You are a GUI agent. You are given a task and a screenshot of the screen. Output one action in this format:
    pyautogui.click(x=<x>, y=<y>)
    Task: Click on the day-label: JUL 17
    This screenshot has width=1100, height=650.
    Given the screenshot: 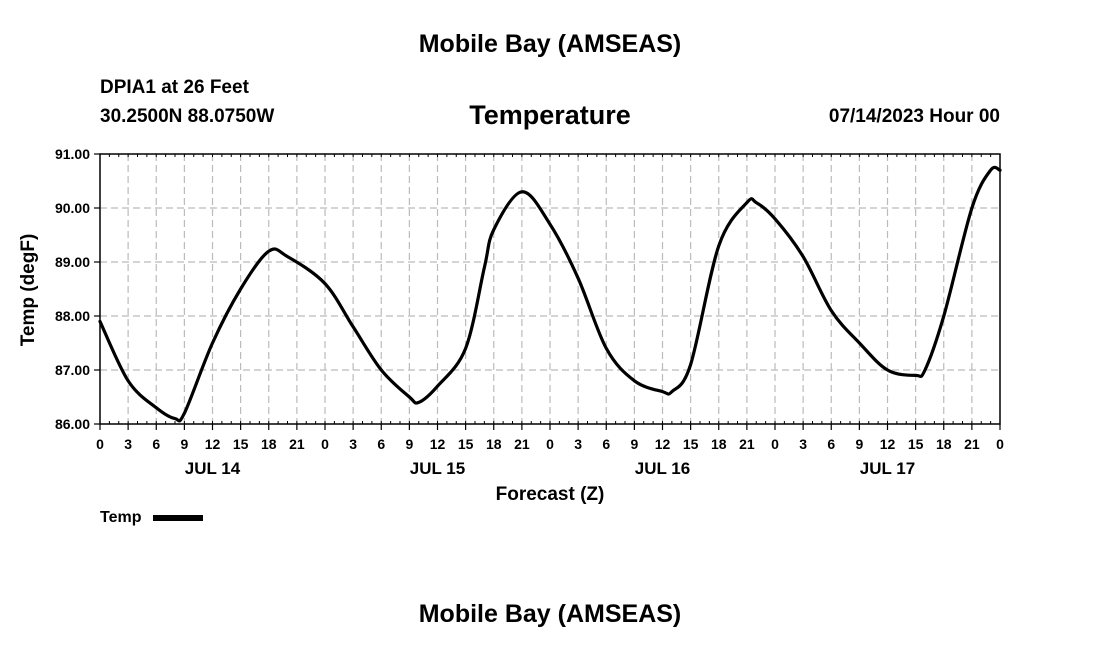 What is the action you would take?
    pyautogui.click(x=887, y=468)
    